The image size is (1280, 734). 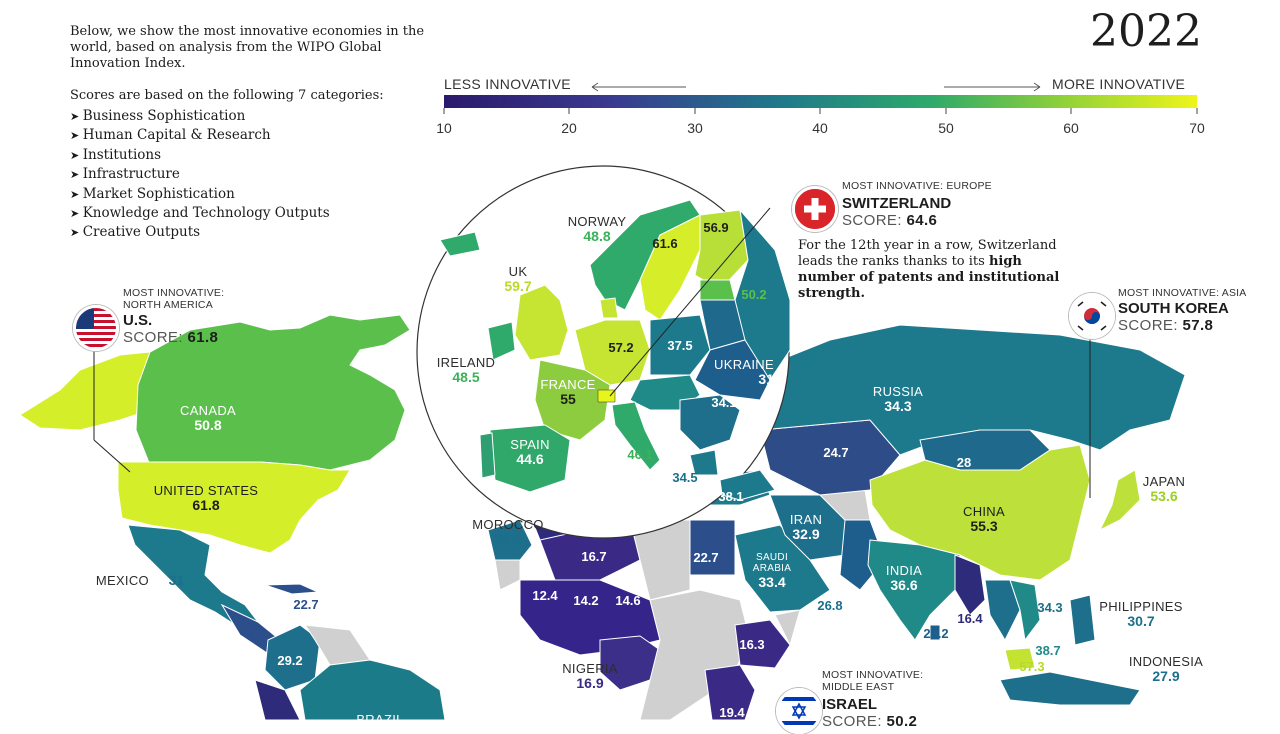 What do you see at coordinates (545, 595) in the screenshot?
I see `value-guinea: 12.4` at bounding box center [545, 595].